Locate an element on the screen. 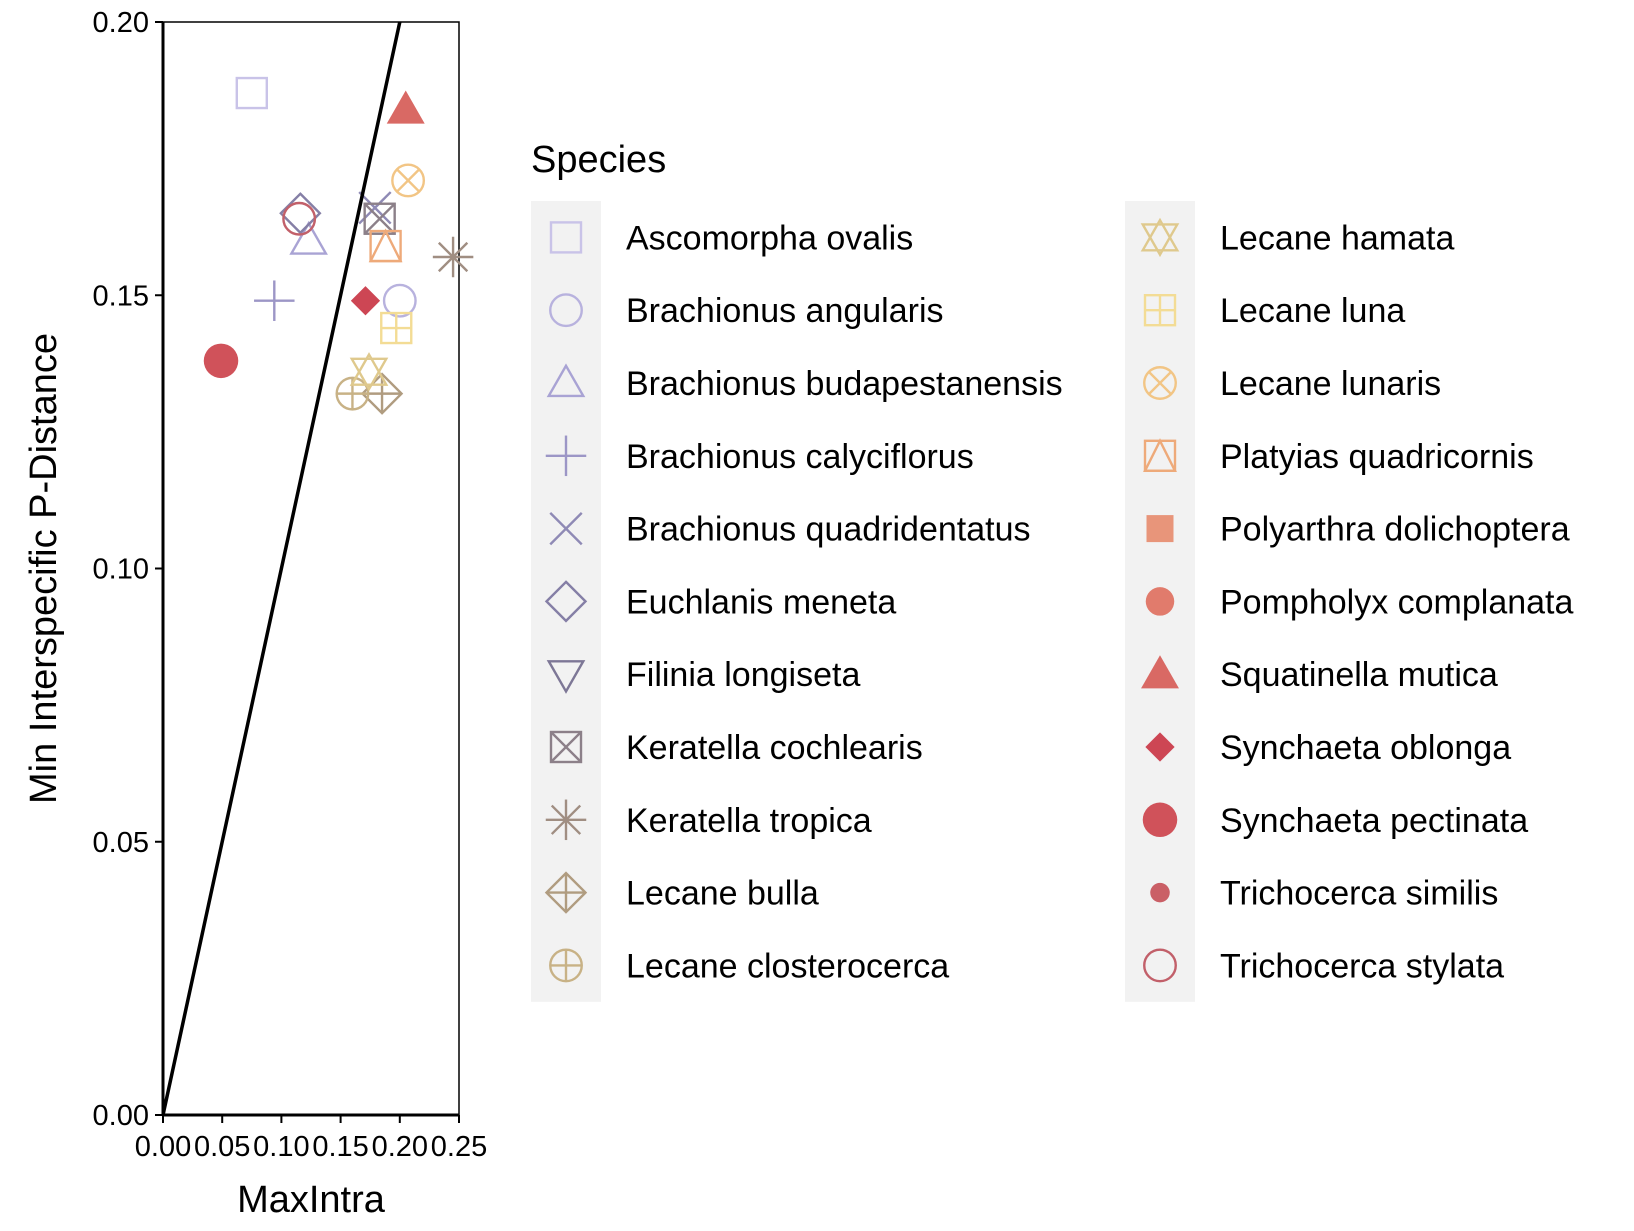 The image size is (1634, 1231). x-tick-label: 0.25 is located at coordinates (459, 1147).